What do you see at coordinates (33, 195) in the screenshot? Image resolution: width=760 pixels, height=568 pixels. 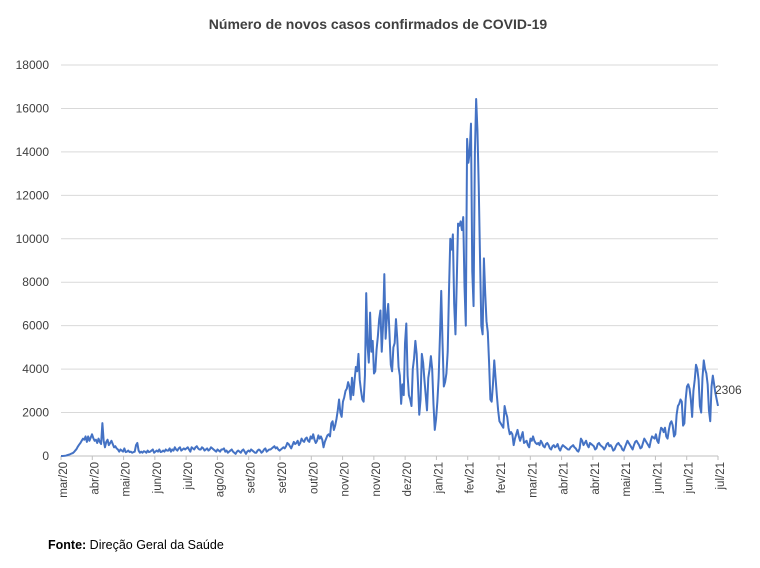 I see `y-tick-label: 12000` at bounding box center [33, 195].